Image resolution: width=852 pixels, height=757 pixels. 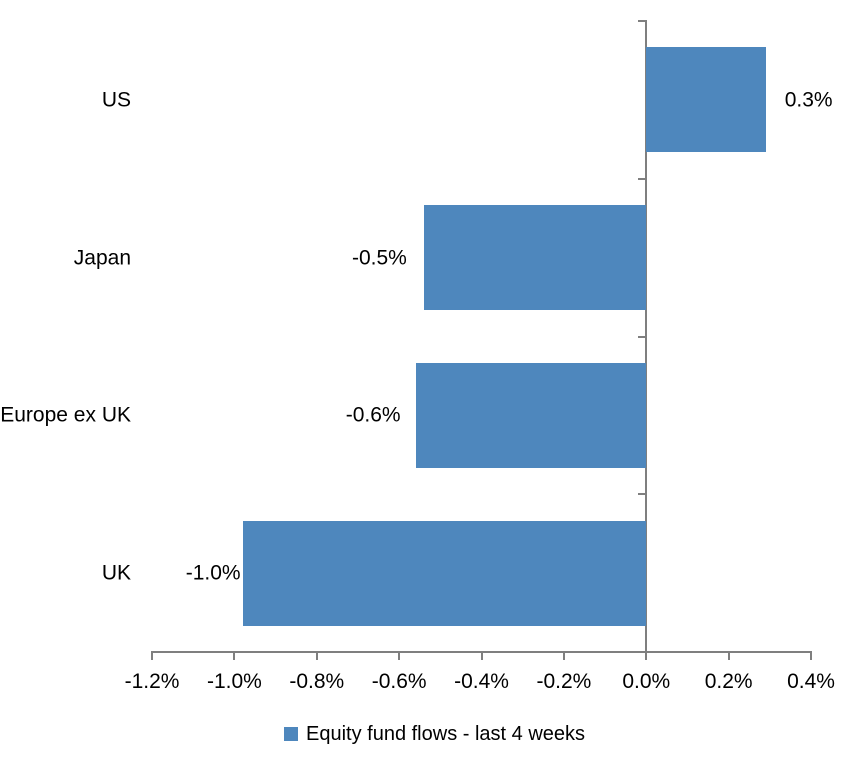 I want to click on x-tick-label: -0.2%, so click(x=564, y=681).